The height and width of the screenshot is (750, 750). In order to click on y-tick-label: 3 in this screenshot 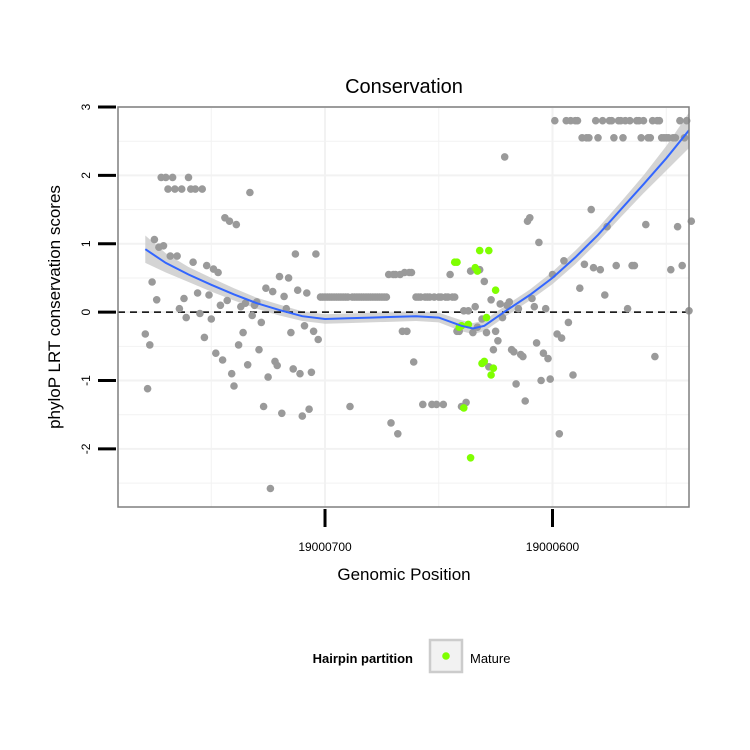, I will do `click(86, 106)`.